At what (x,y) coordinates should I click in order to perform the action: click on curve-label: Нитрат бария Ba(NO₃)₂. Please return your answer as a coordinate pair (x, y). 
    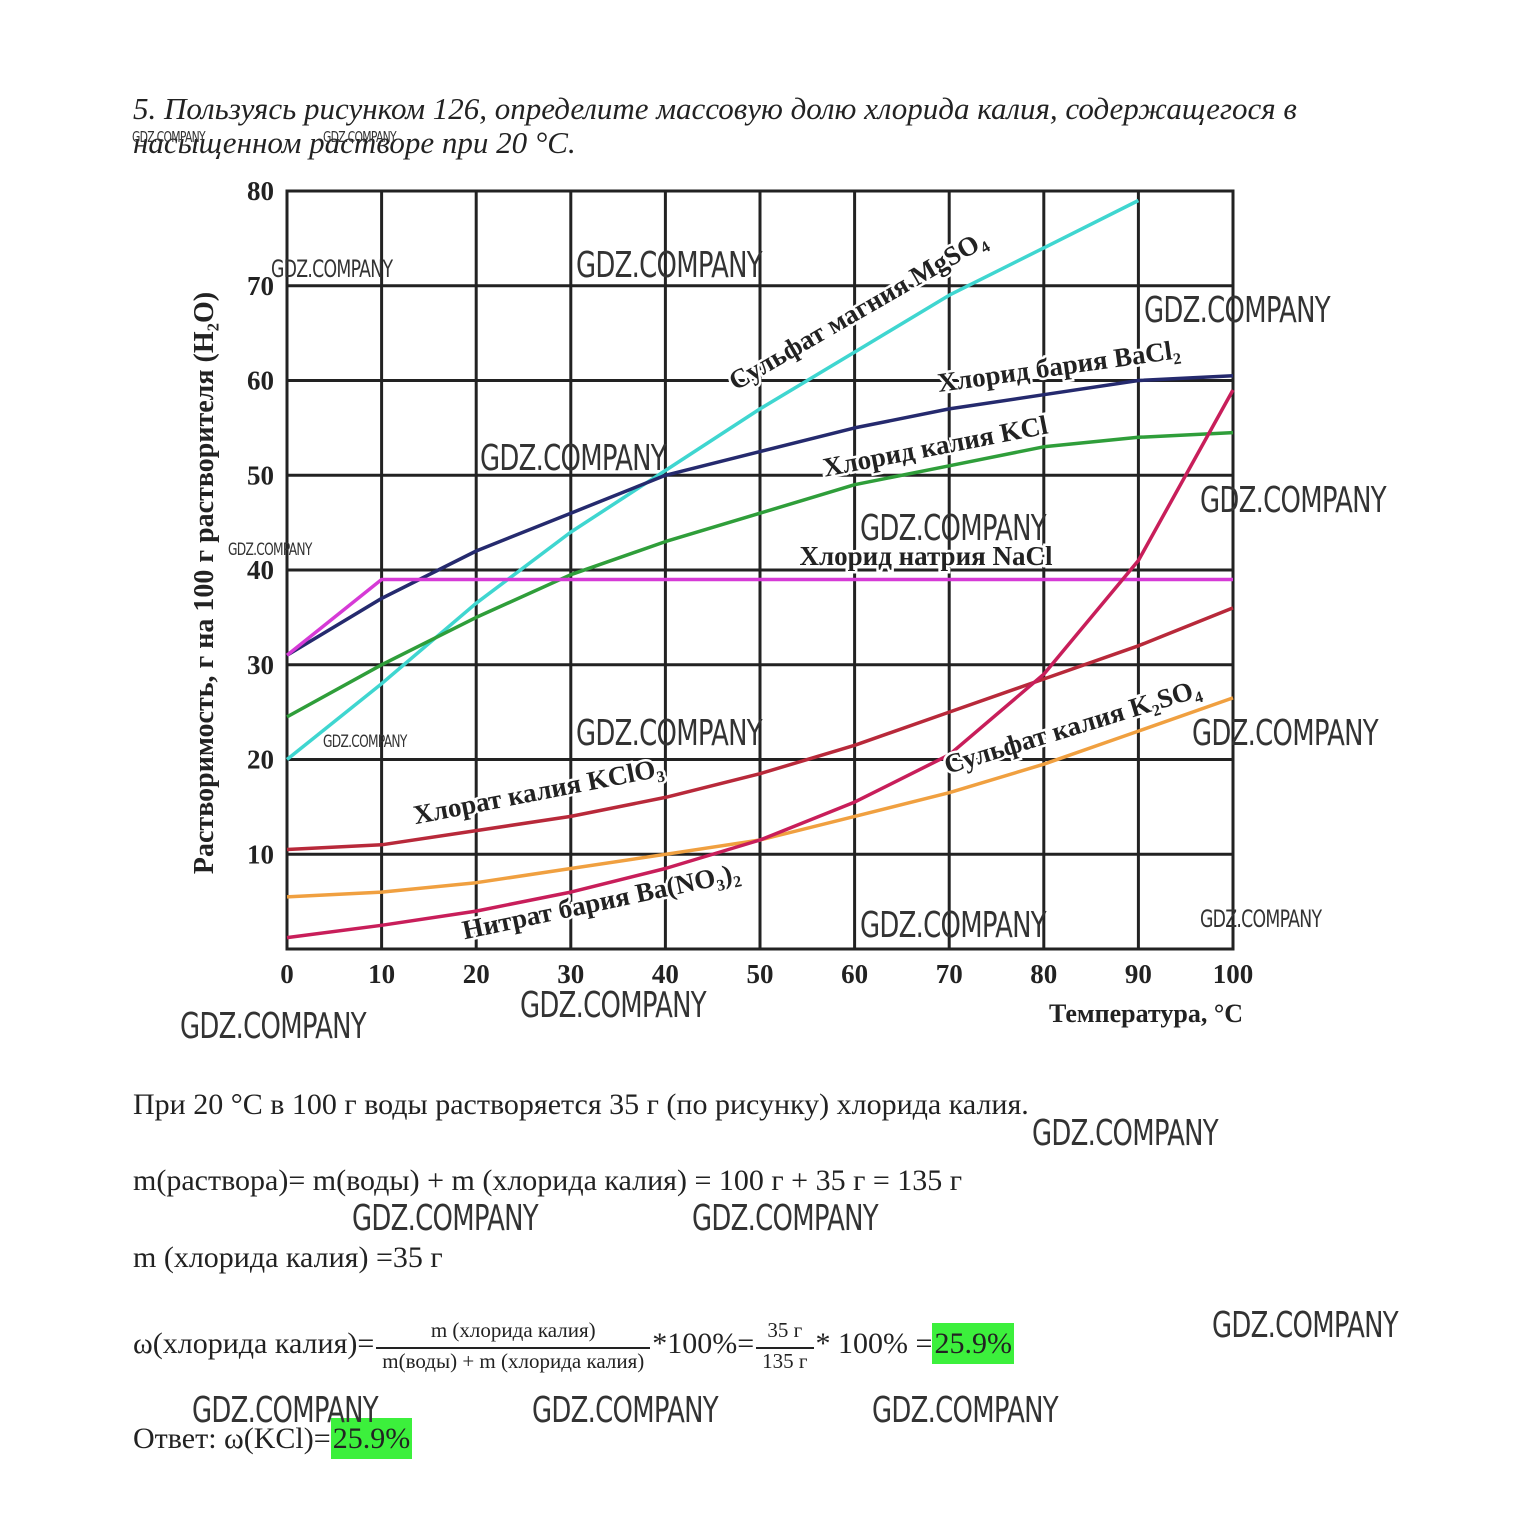
    Looking at the image, I should click on (601, 901).